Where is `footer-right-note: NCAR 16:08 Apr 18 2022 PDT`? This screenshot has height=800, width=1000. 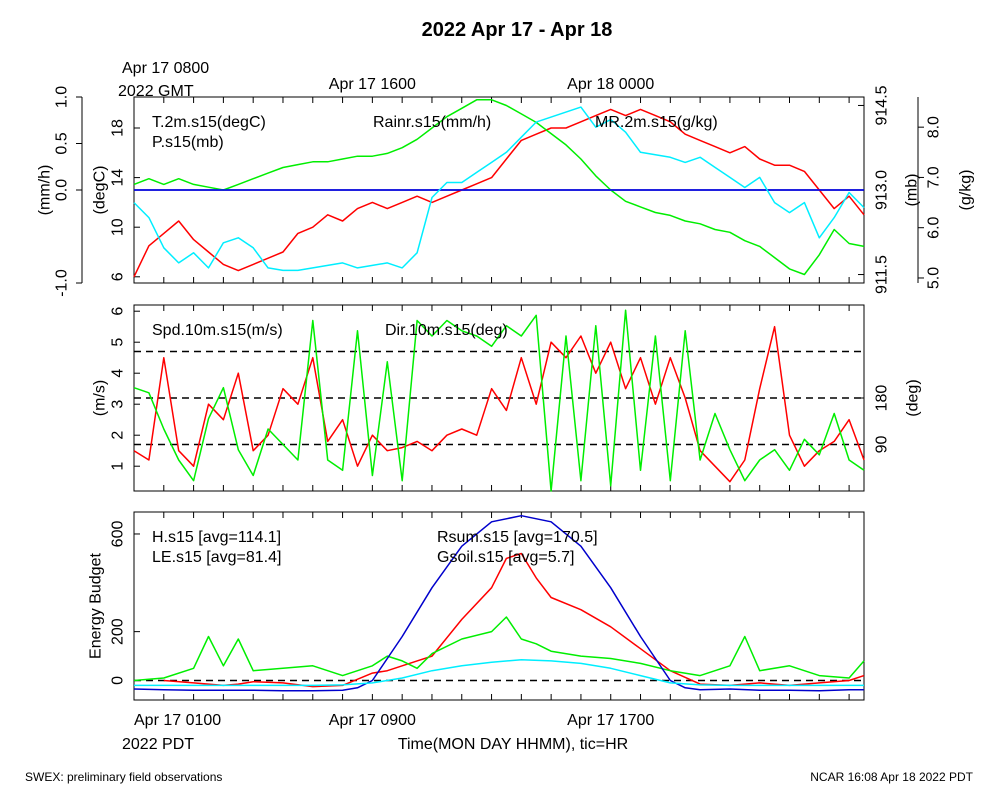
footer-right-note: NCAR 16:08 Apr 18 2022 PDT is located at coordinates (891, 777).